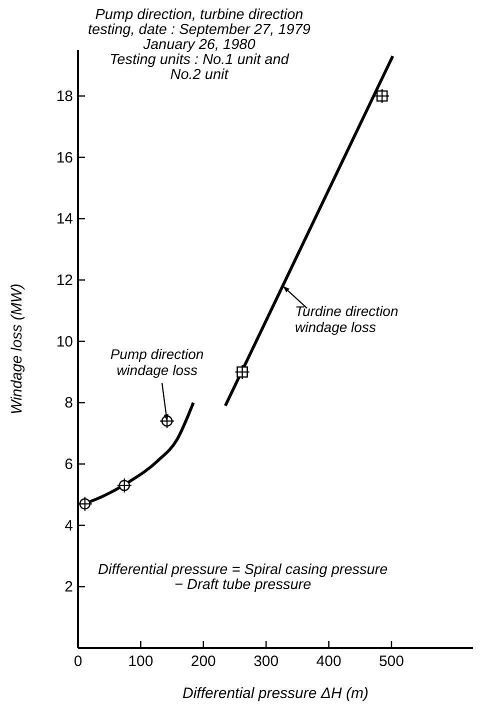  What do you see at coordinates (68, 464) in the screenshot?
I see `y-tick-label: 6` at bounding box center [68, 464].